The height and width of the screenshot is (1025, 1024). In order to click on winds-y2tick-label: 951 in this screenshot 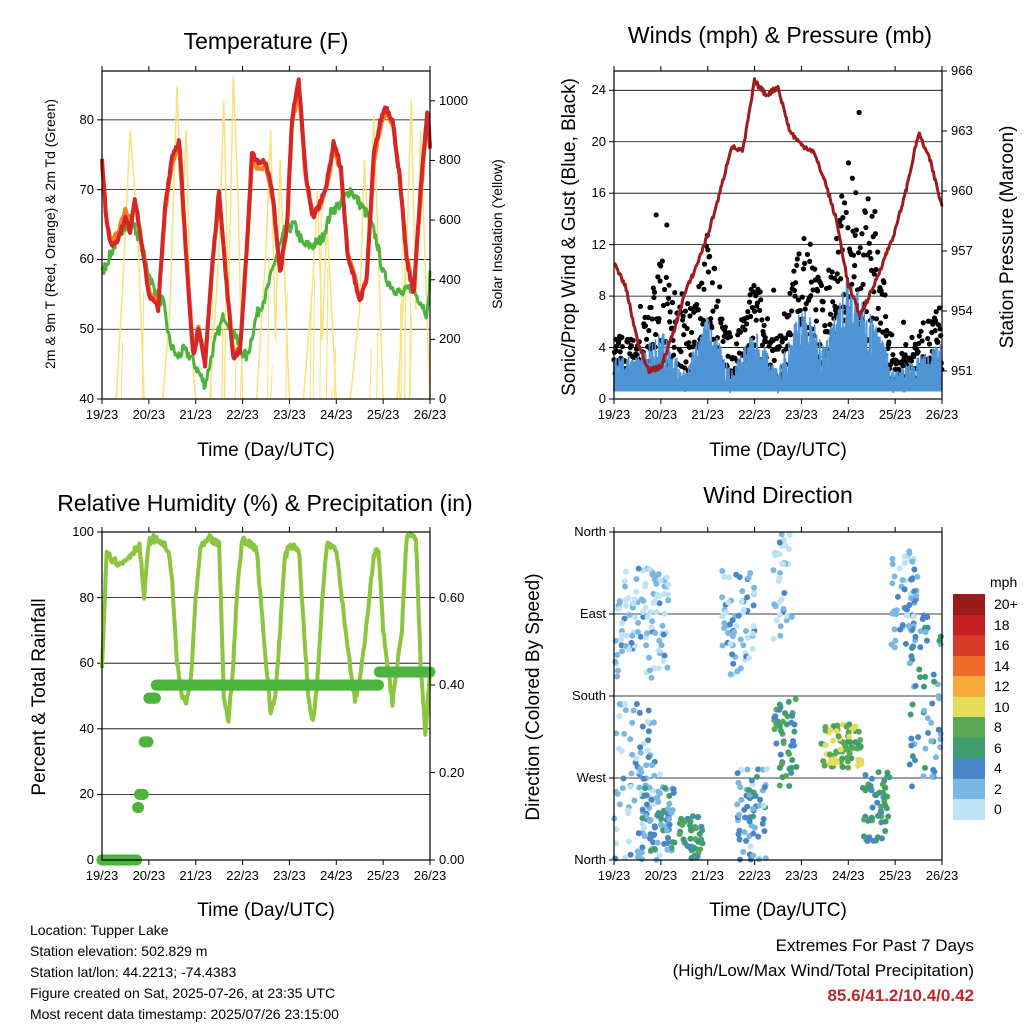, I will do `click(962, 370)`.